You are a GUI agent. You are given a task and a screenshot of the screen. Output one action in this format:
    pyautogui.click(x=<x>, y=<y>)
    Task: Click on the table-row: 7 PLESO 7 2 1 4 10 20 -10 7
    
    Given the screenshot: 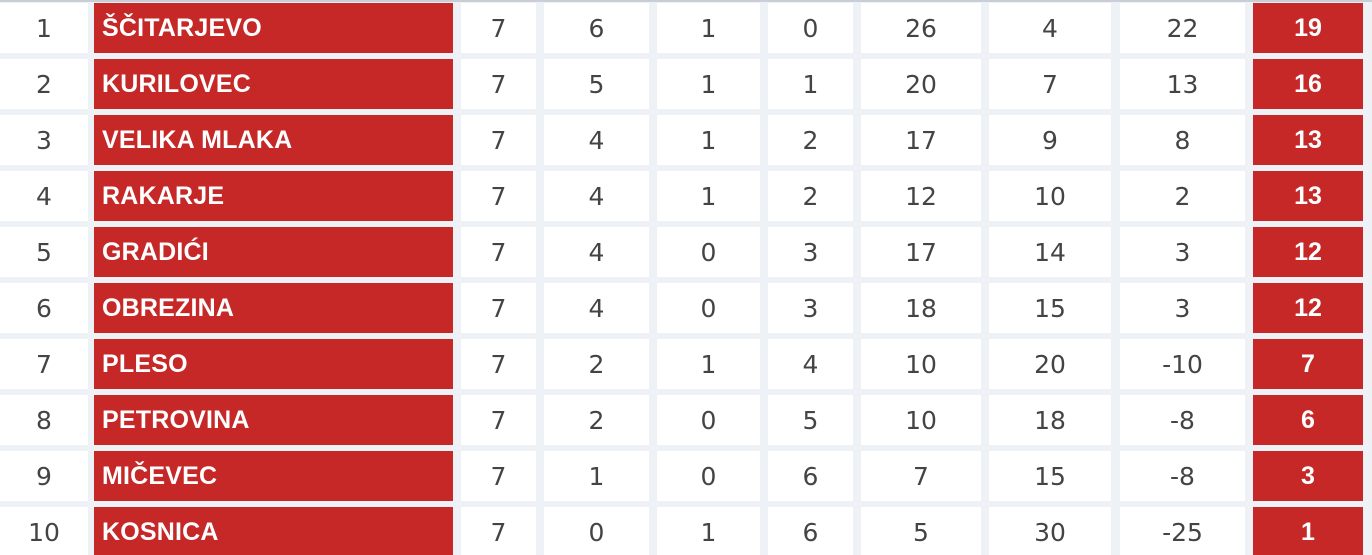 What is the action you would take?
    pyautogui.click(x=686, y=364)
    